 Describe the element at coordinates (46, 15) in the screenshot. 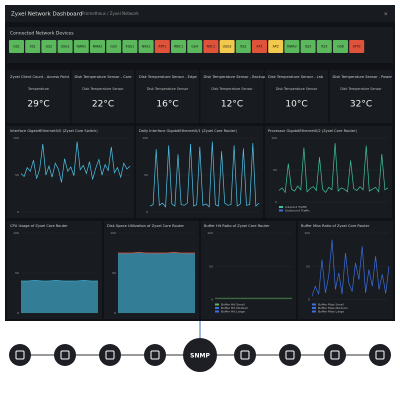

I see `dashboard-title: Zyxel Network Dashboard` at that location.